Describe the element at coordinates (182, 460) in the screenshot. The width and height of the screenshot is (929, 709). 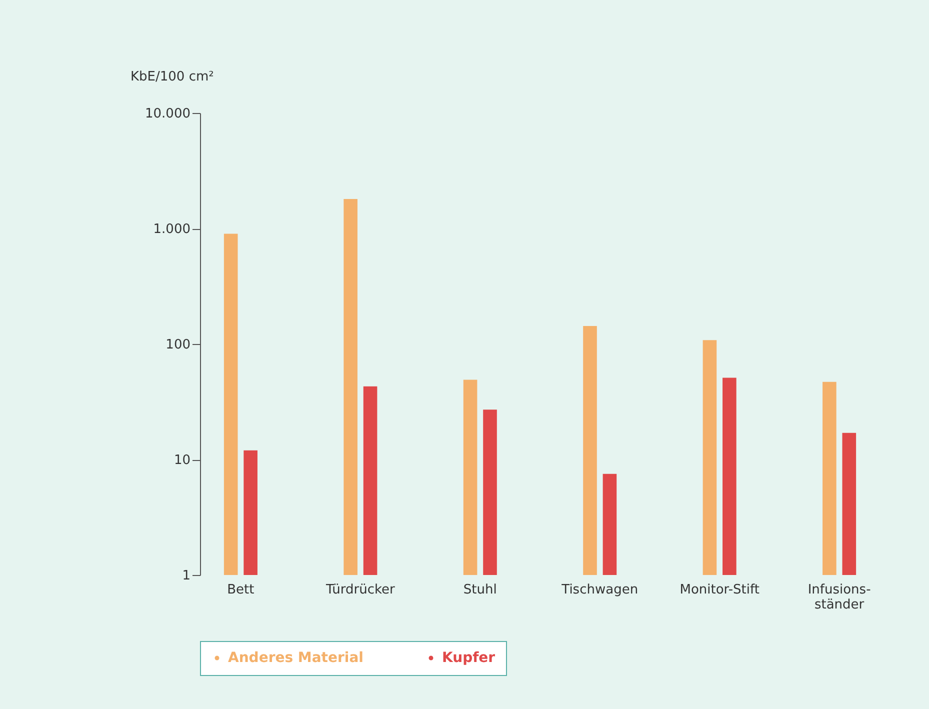
I see `y-tick-label: 10` at that location.